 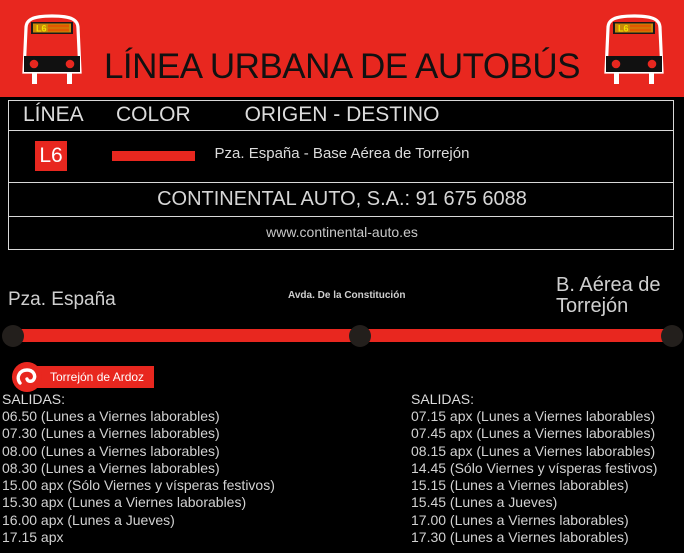 What do you see at coordinates (533, 450) in the screenshot?
I see `departure-item: 08.15 apx (Lunes a Viernes laborables)` at bounding box center [533, 450].